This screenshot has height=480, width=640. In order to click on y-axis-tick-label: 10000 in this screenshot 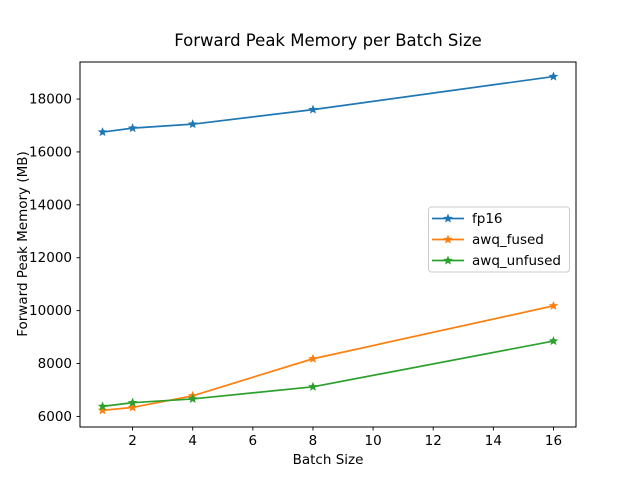, I will do `click(50, 311)`.